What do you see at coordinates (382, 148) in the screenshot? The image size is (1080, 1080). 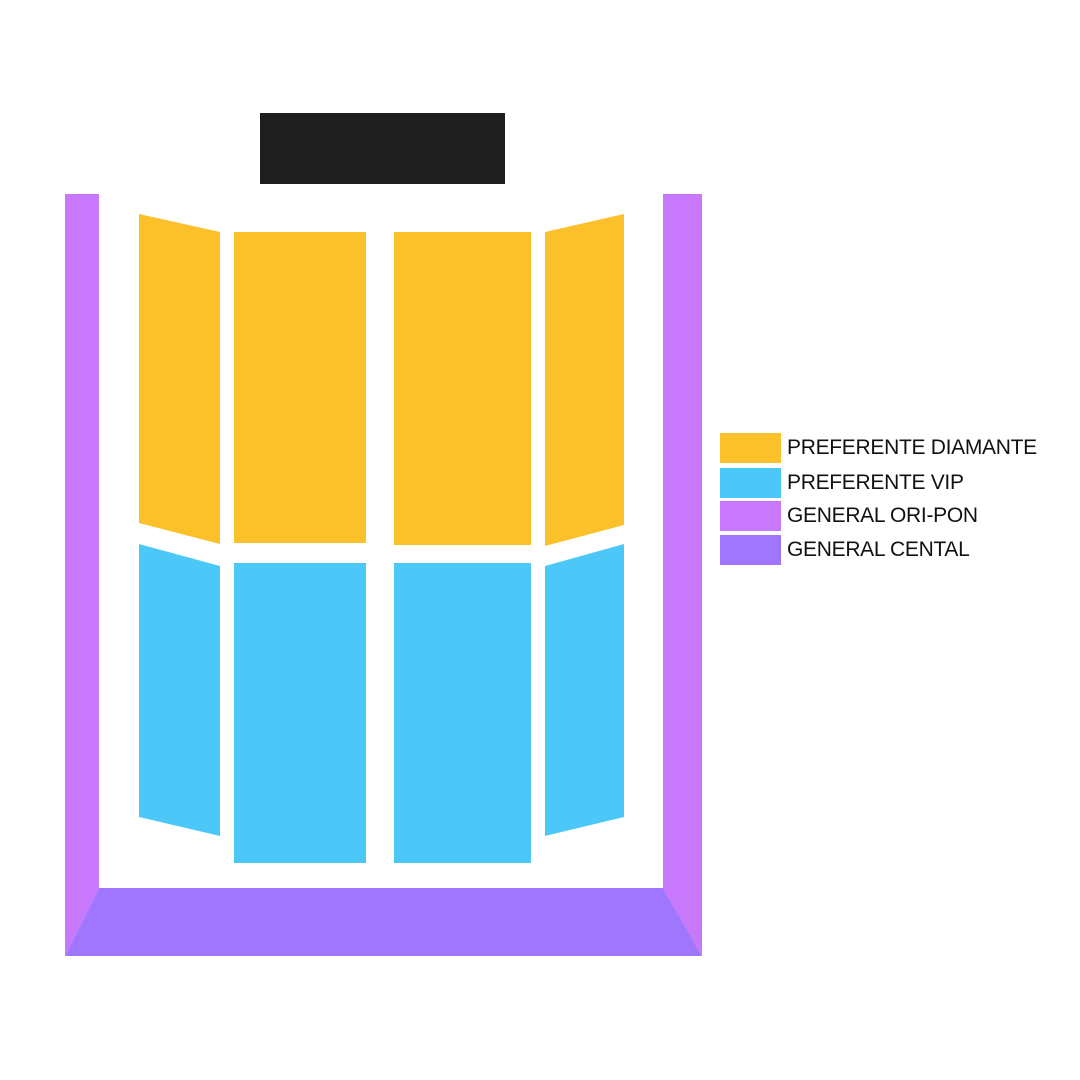 I see `stage` at bounding box center [382, 148].